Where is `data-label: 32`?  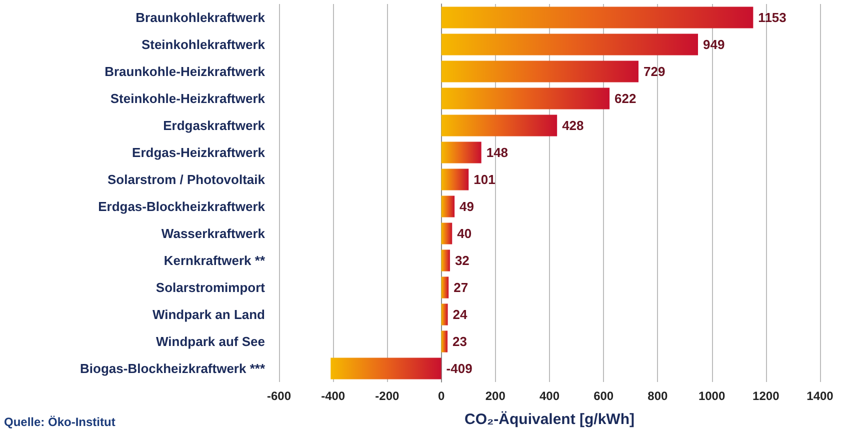
data-label: 32 is located at coordinates (462, 260).